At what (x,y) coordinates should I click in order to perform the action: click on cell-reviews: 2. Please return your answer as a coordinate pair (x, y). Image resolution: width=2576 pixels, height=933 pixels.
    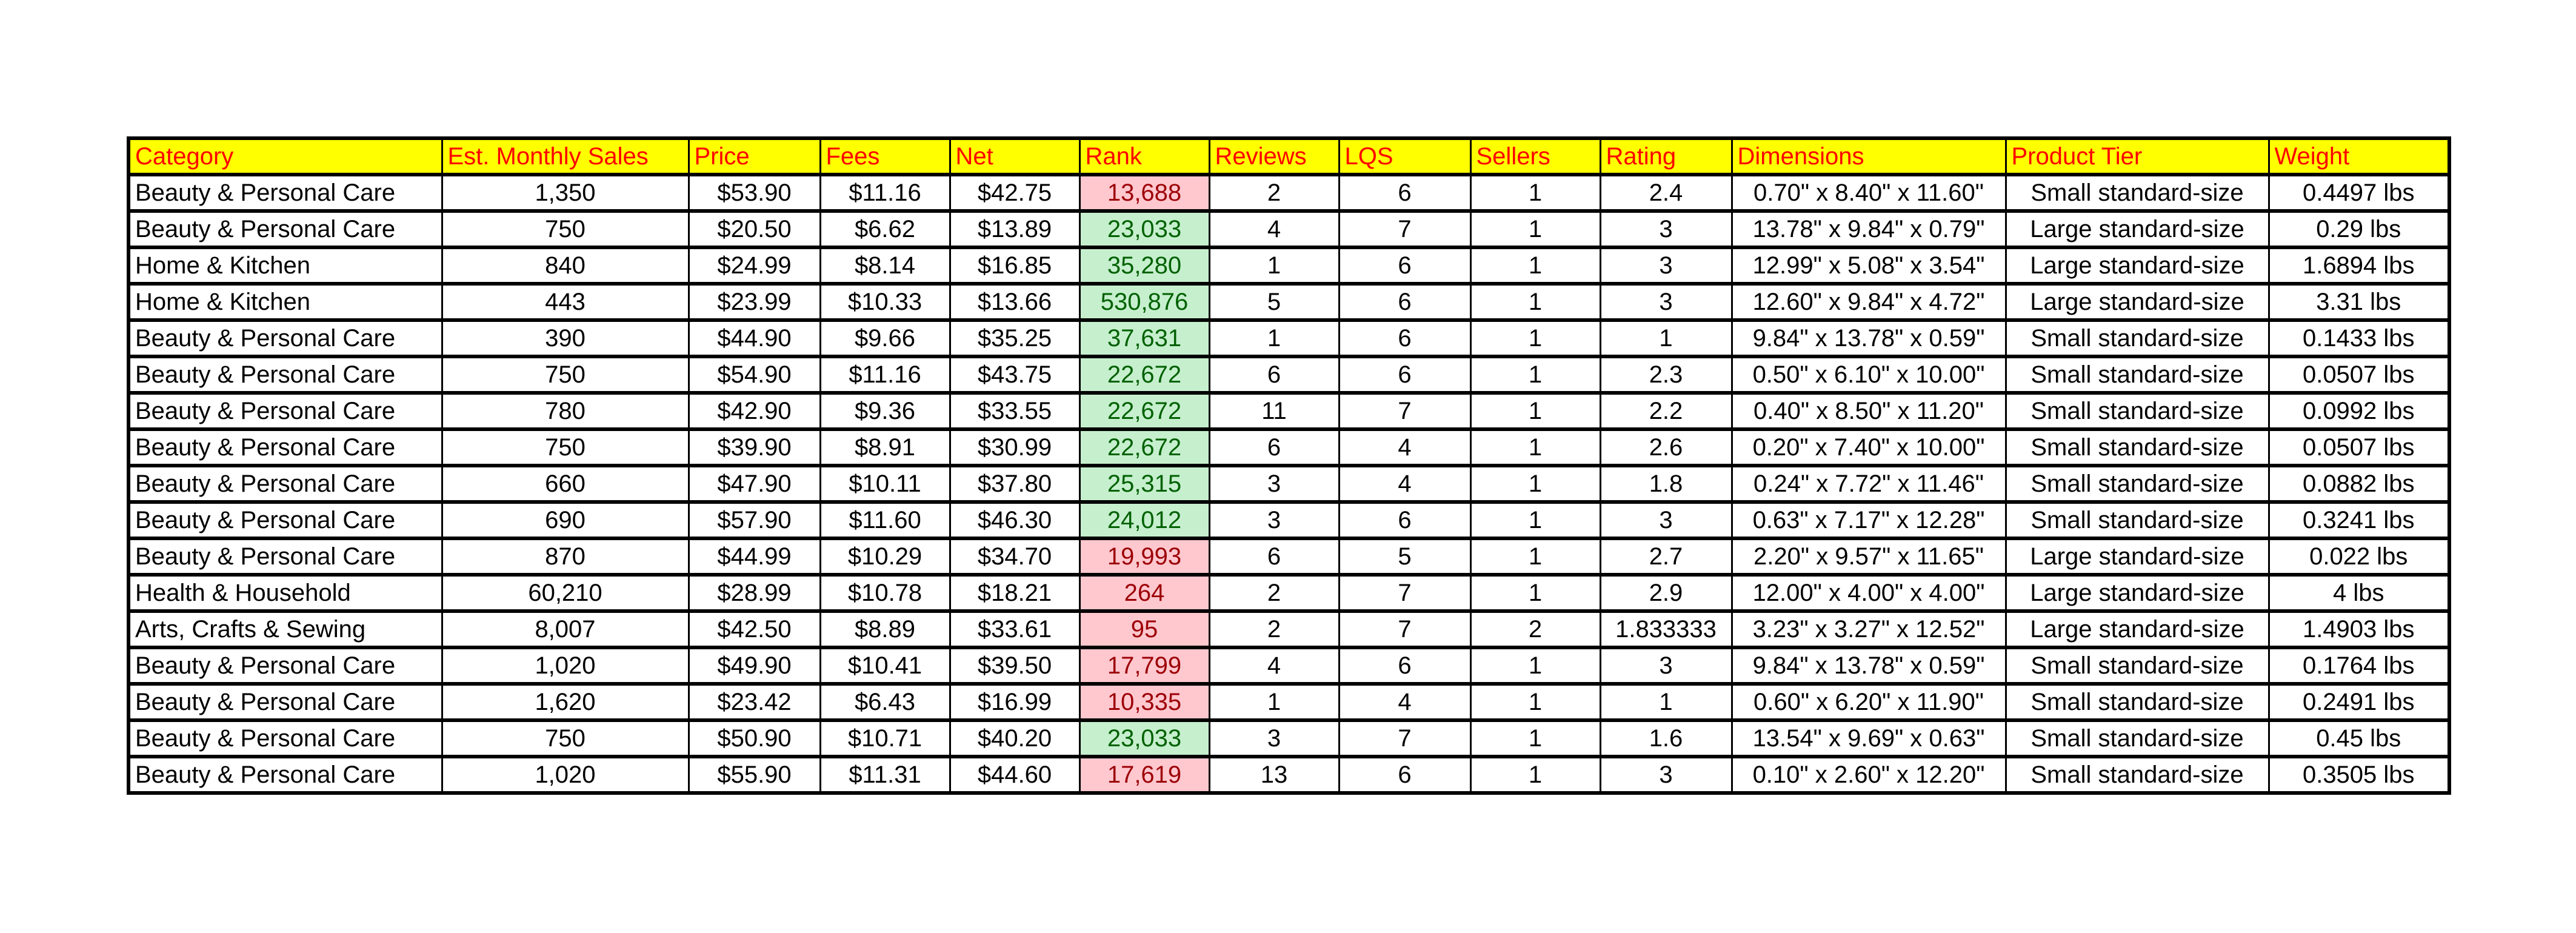
    Looking at the image, I should click on (1274, 629).